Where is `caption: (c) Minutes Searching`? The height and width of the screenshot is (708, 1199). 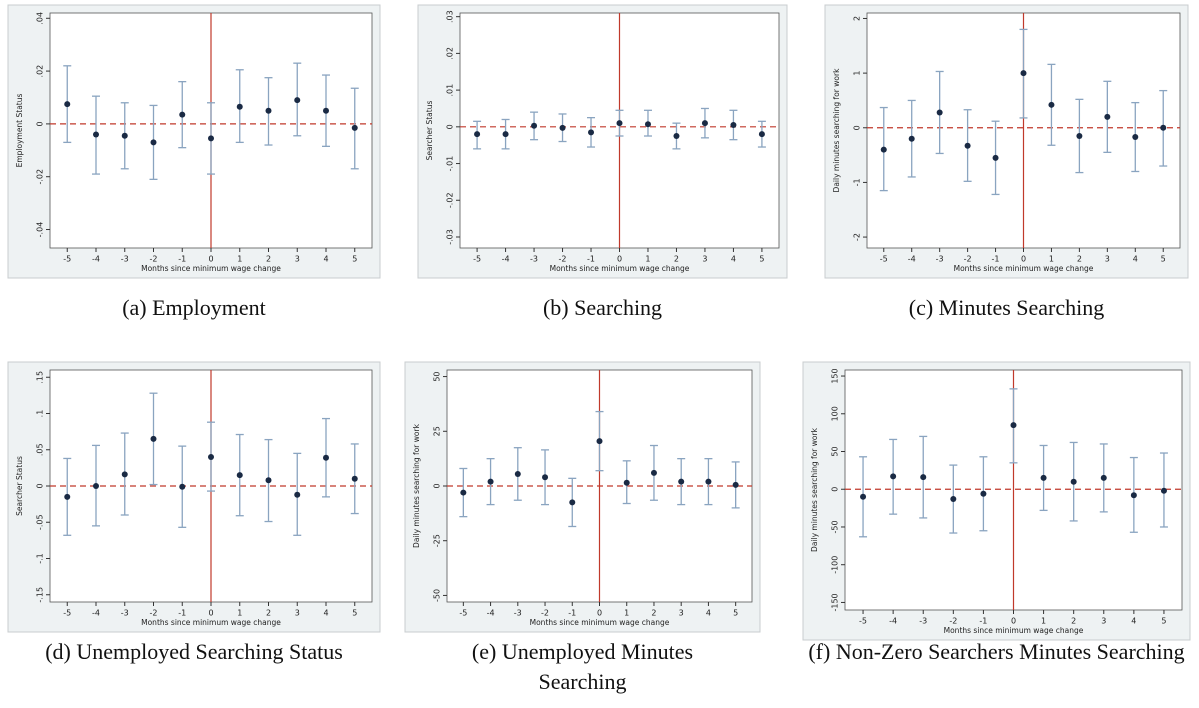 caption: (c) Minutes Searching is located at coordinates (1006, 307).